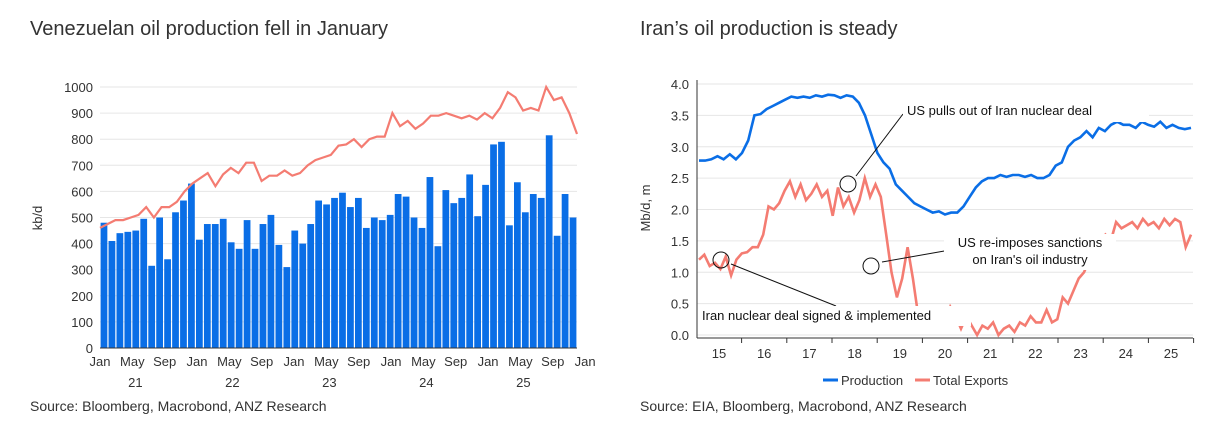  What do you see at coordinates (645, 208) in the screenshot?
I see `right-y-axis-label: Mb/d, m` at bounding box center [645, 208].